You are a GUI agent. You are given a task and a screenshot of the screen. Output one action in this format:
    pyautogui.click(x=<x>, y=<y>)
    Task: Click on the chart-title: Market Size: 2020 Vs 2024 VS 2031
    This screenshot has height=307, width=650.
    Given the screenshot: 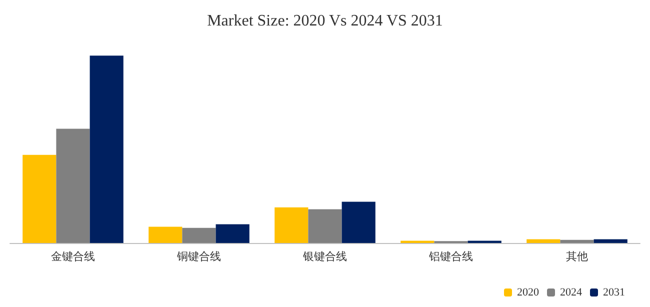 What is the action you would take?
    pyautogui.click(x=325, y=21)
    